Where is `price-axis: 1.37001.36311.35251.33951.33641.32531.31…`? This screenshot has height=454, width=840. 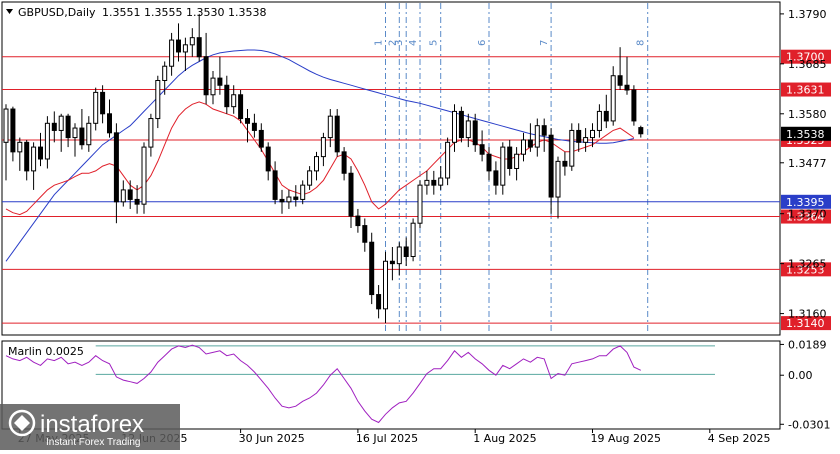 price-axis: 1.37001.36311.35251.33951.33641.32531.31… is located at coordinates (805, 169).